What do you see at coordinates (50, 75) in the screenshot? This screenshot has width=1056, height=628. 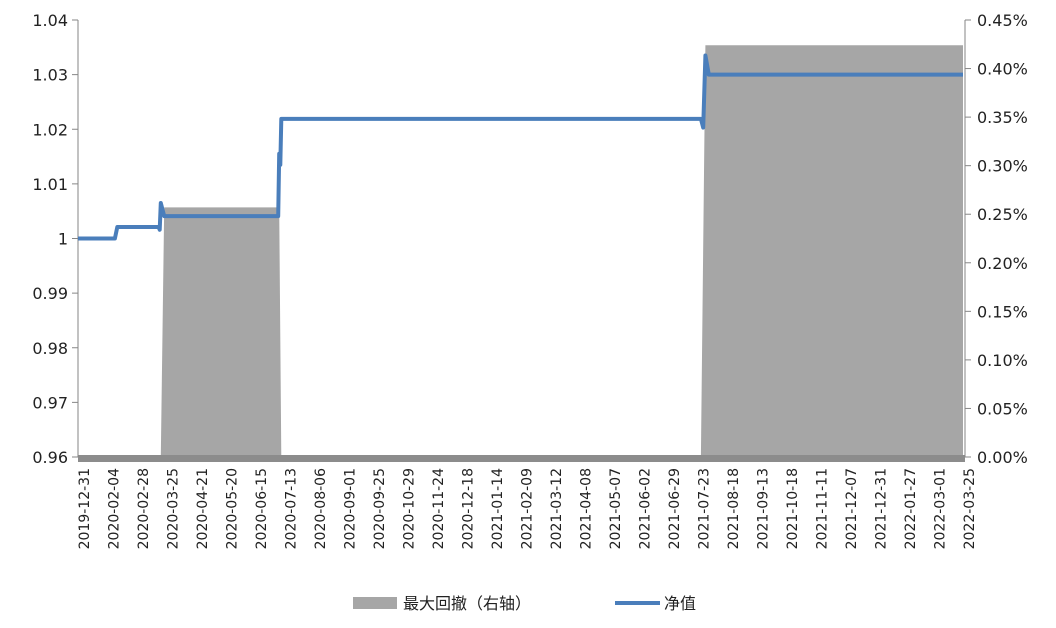 I see `left-tick-label: 1.03` at bounding box center [50, 75].